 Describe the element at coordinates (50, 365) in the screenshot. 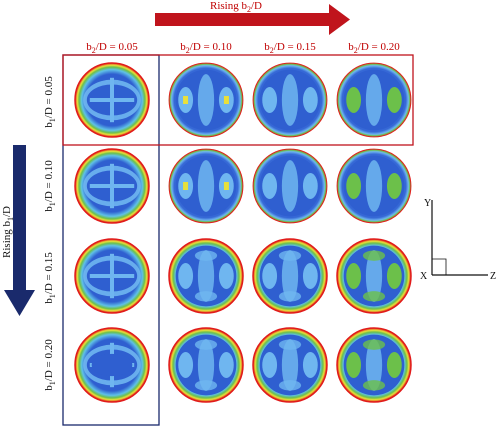

I see `row-label-4: b1/D = 0.20` at that location.